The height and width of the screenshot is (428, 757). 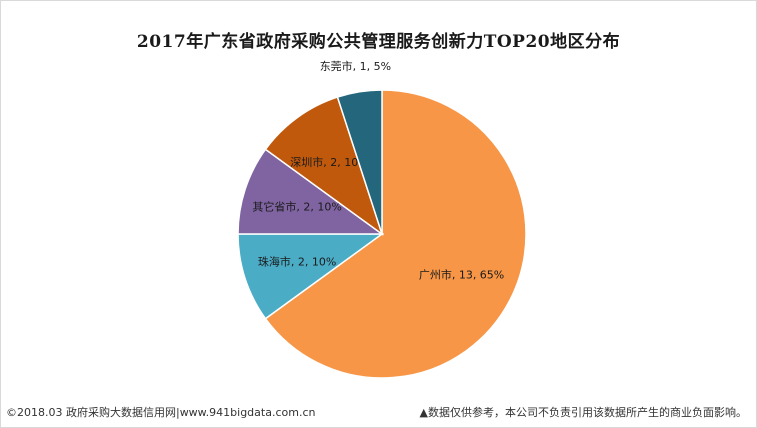 What do you see at coordinates (297, 262) in the screenshot?
I see `pie-label-1: 珠海市, 2, 10%` at bounding box center [297, 262].